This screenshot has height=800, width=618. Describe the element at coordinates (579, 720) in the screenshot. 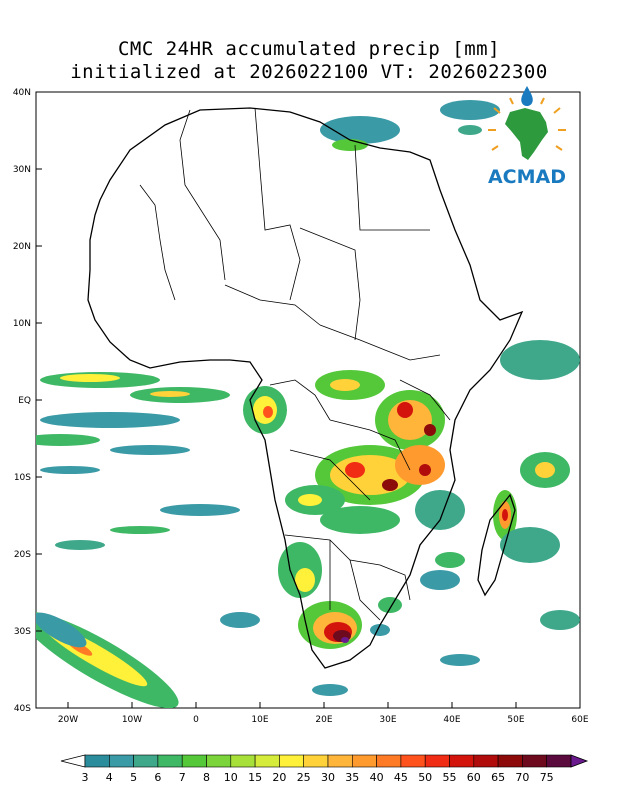

I see `lon-label: 60E` at that location.